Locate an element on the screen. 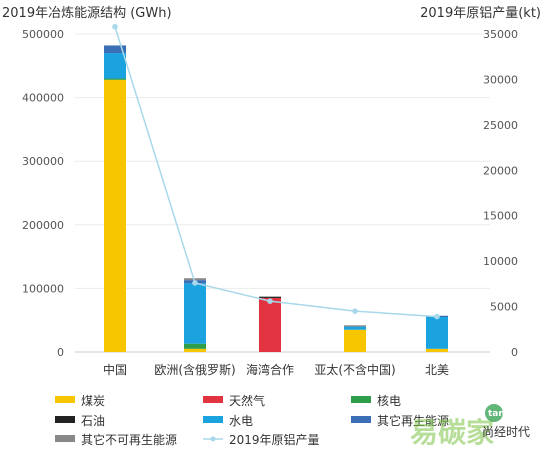 This screenshot has width=547, height=454. watermark-account: 尚经时代 is located at coordinates (506, 432).